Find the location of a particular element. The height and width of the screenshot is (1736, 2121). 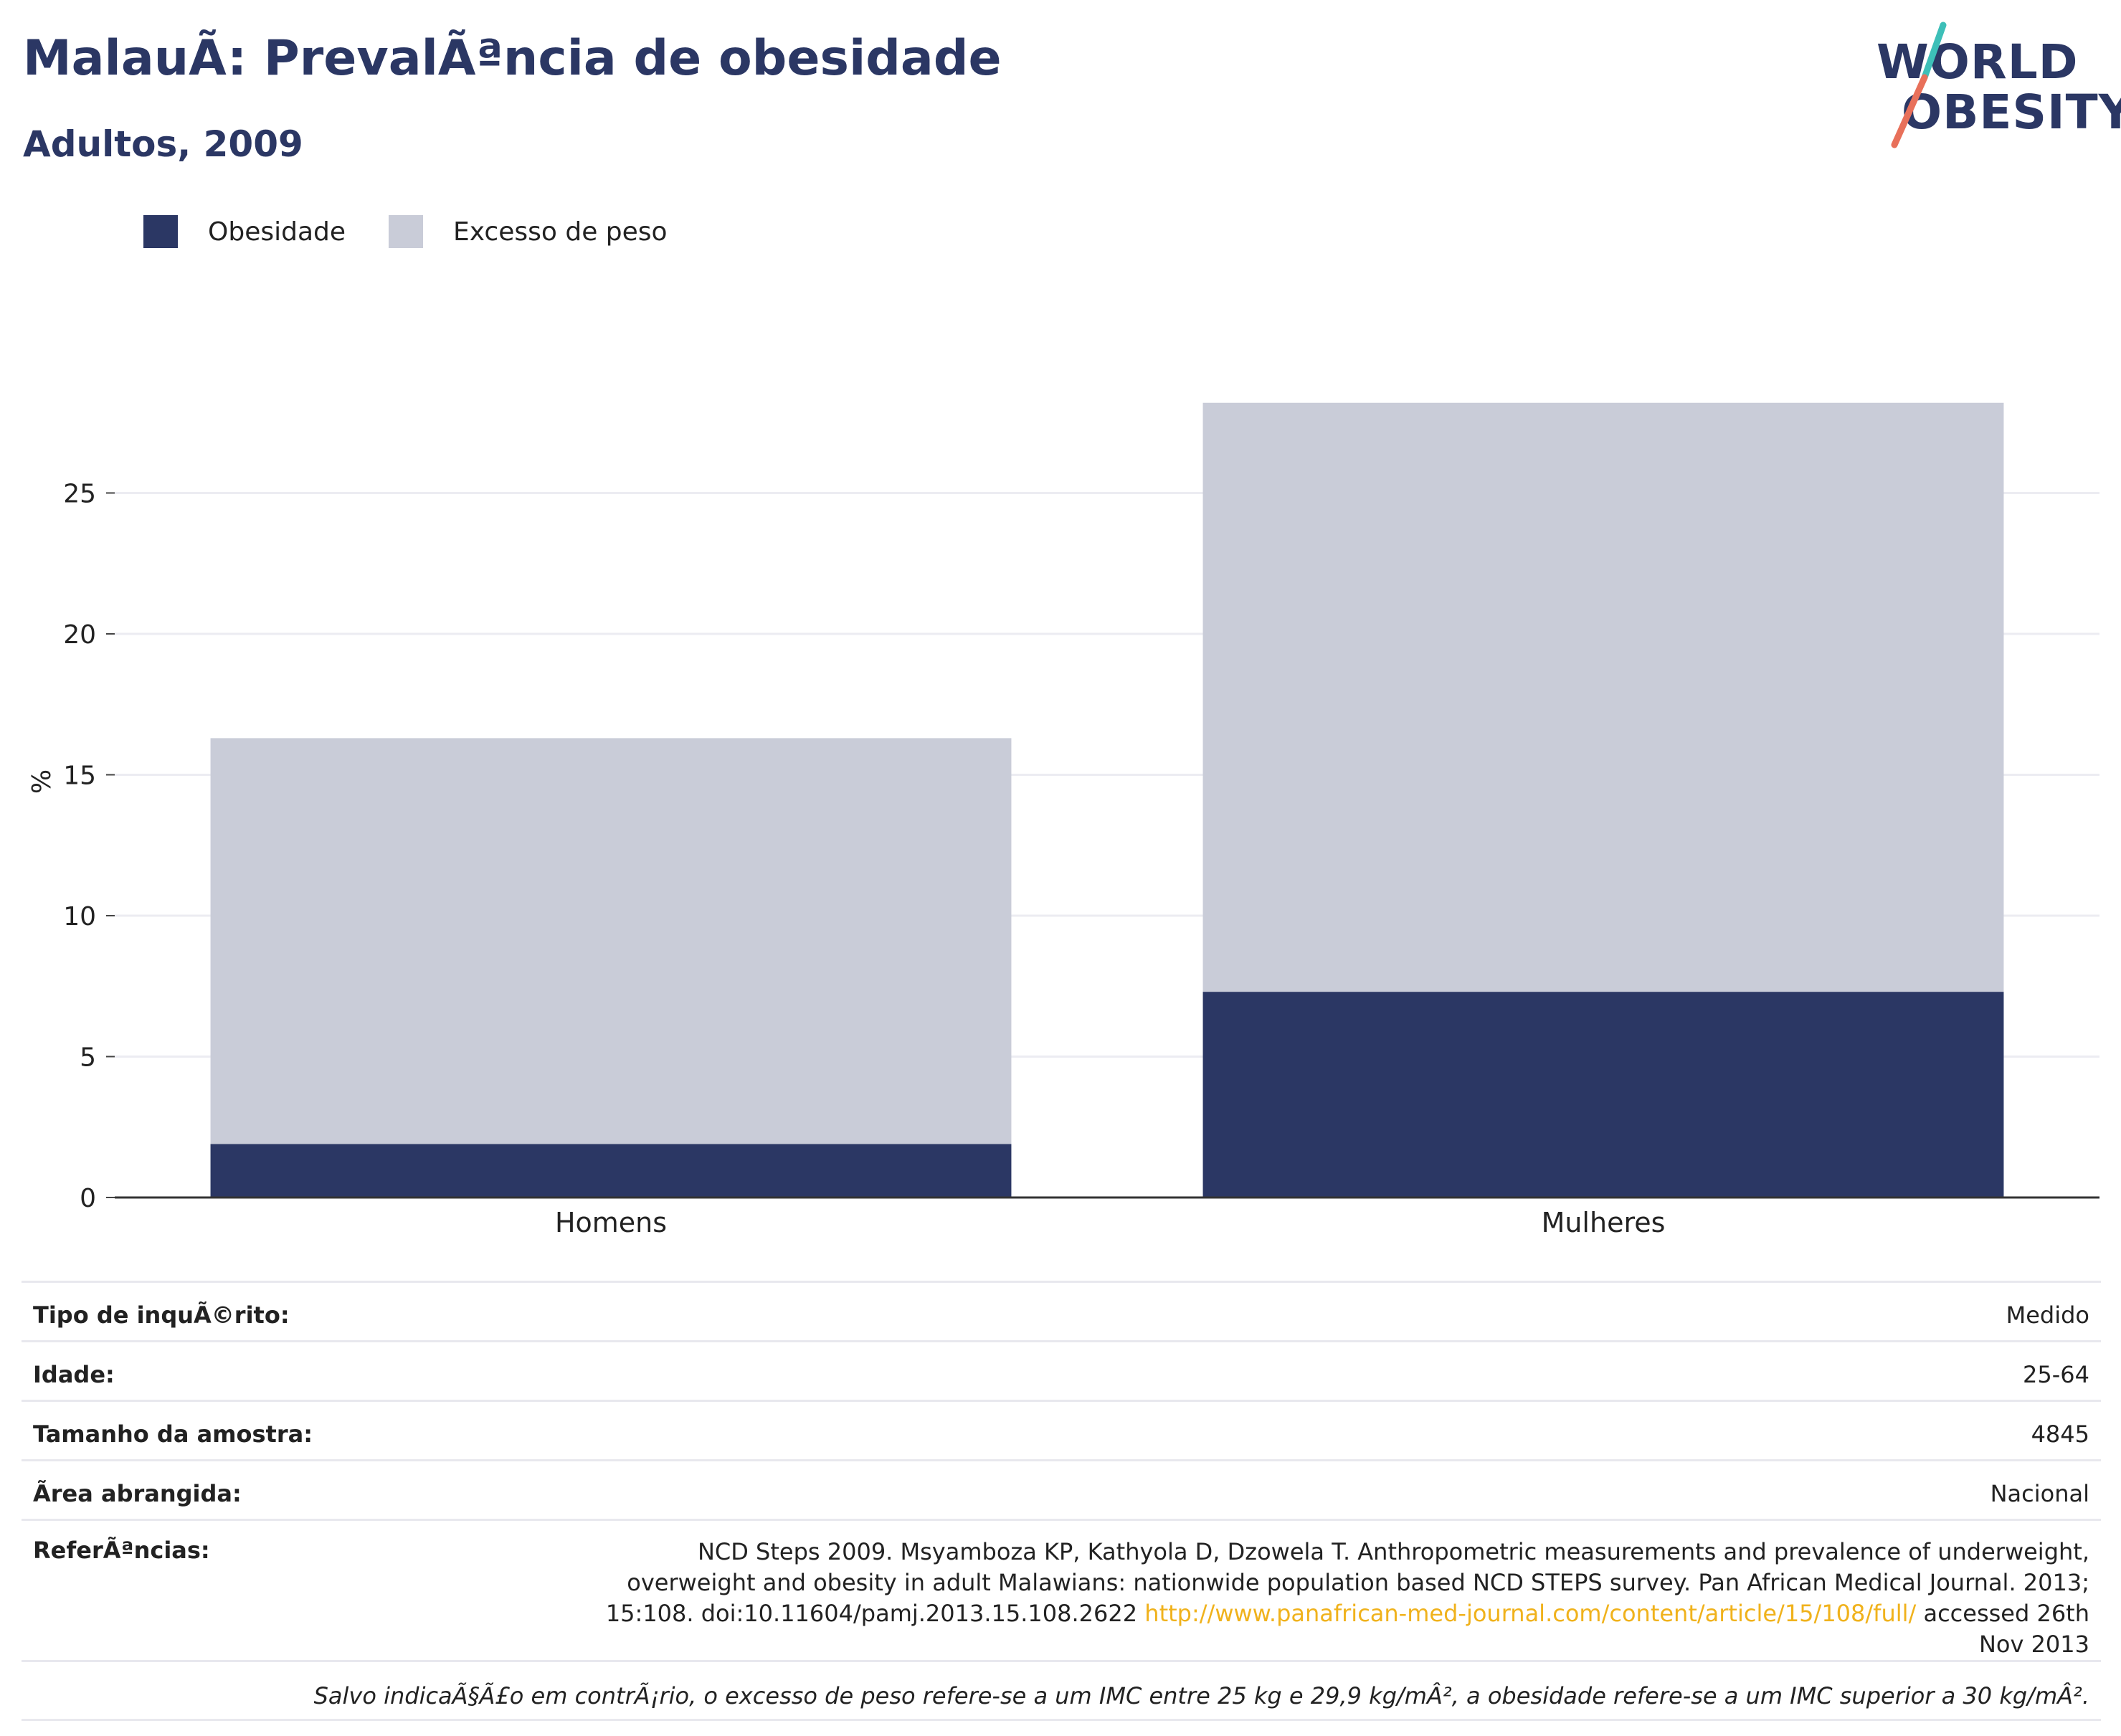

x-tick-label: Mulheres is located at coordinates (1604, 1222).